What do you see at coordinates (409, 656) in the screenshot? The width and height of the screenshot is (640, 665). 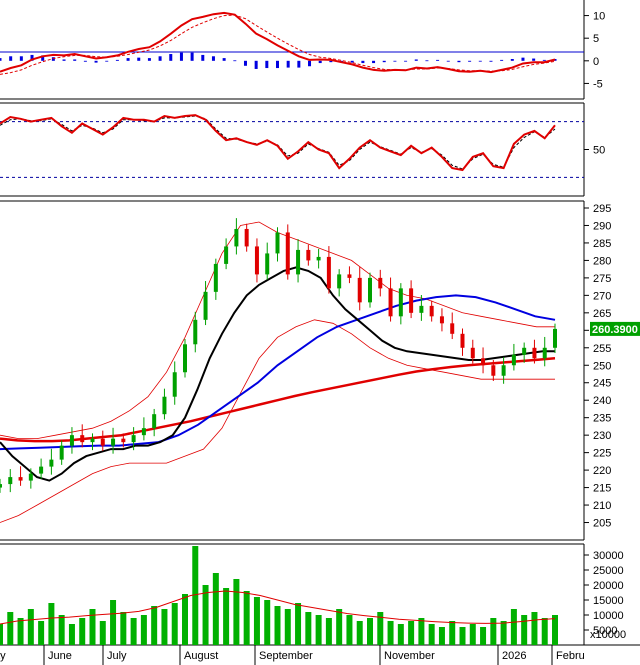 I see `x-axis-month-label: November` at bounding box center [409, 656].